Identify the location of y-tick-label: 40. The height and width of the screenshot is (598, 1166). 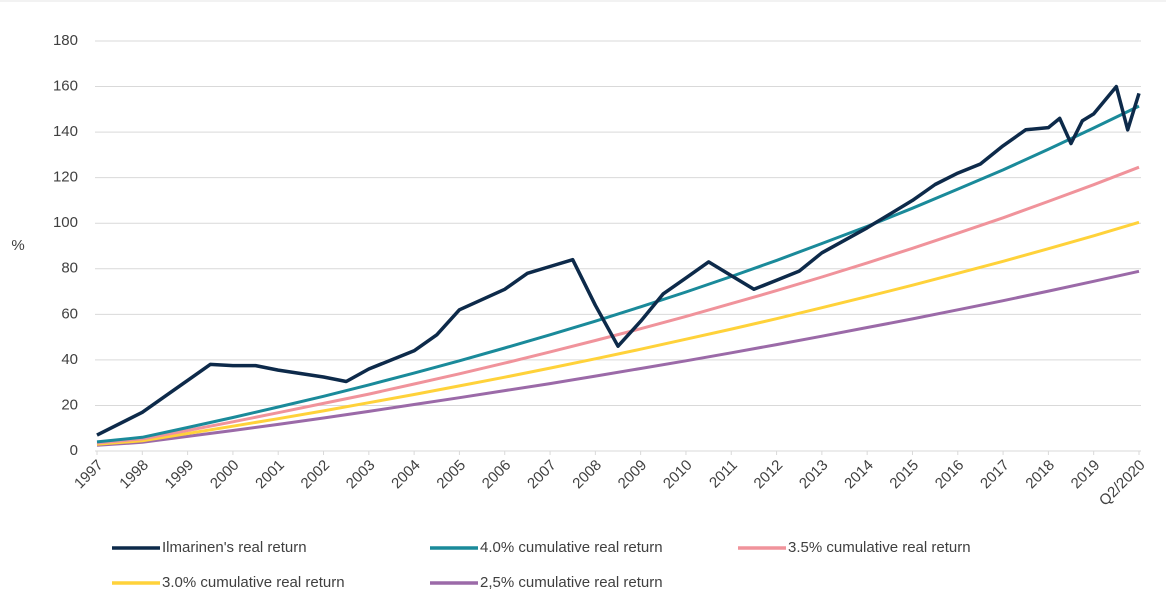
(69, 359).